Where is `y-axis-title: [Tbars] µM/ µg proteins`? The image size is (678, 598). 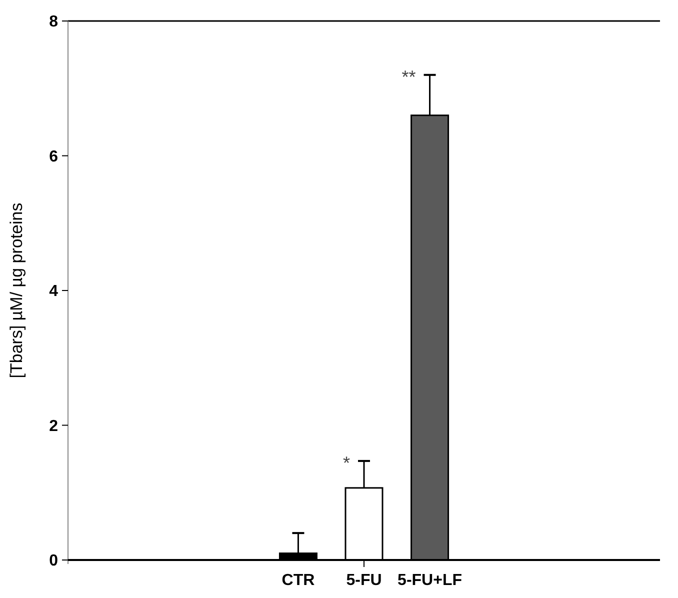
y-axis-title: [Tbars] µM/ µg proteins is located at coordinates (16, 290).